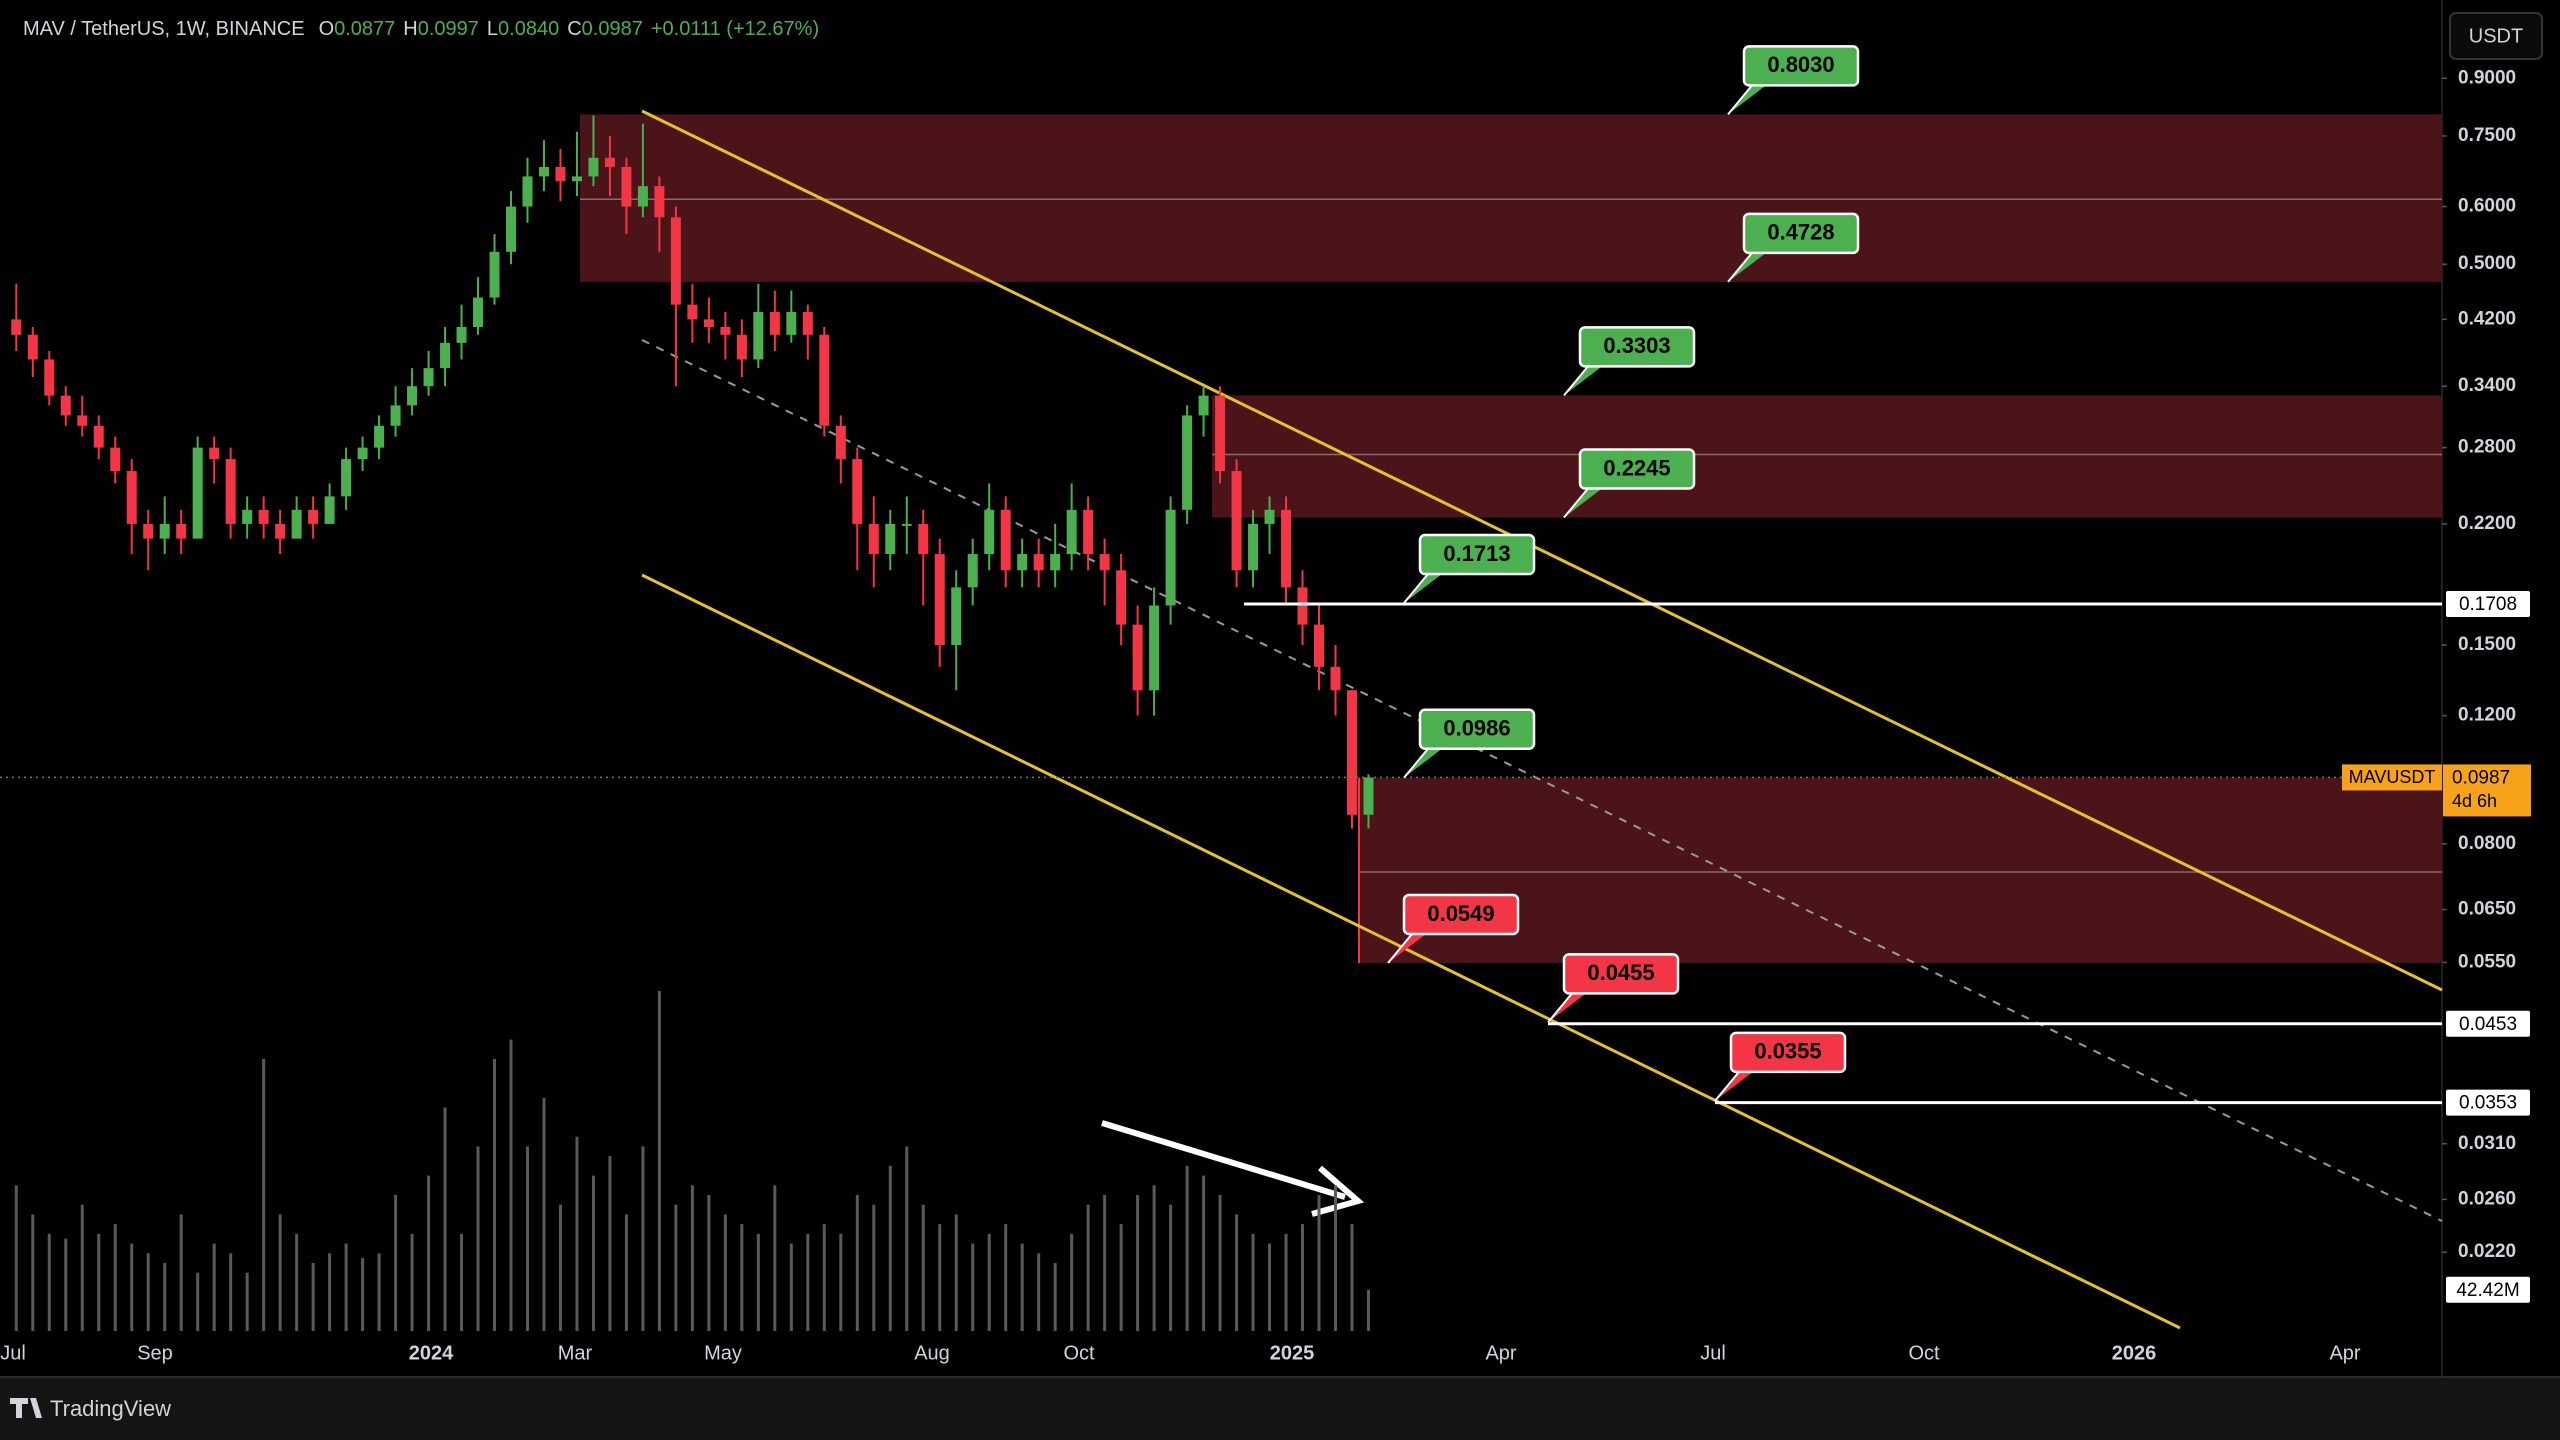 The image size is (2560, 1440). I want to click on close-value: 0.0987, so click(612, 29).